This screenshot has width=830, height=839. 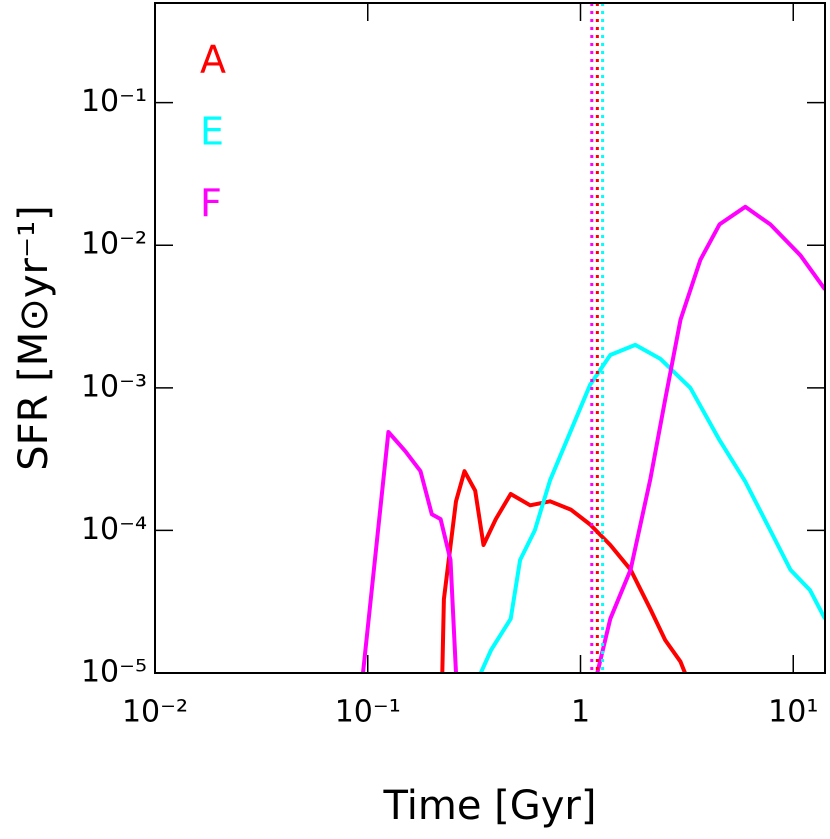 What do you see at coordinates (211, 204) in the screenshot?
I see `legend-label: F` at bounding box center [211, 204].